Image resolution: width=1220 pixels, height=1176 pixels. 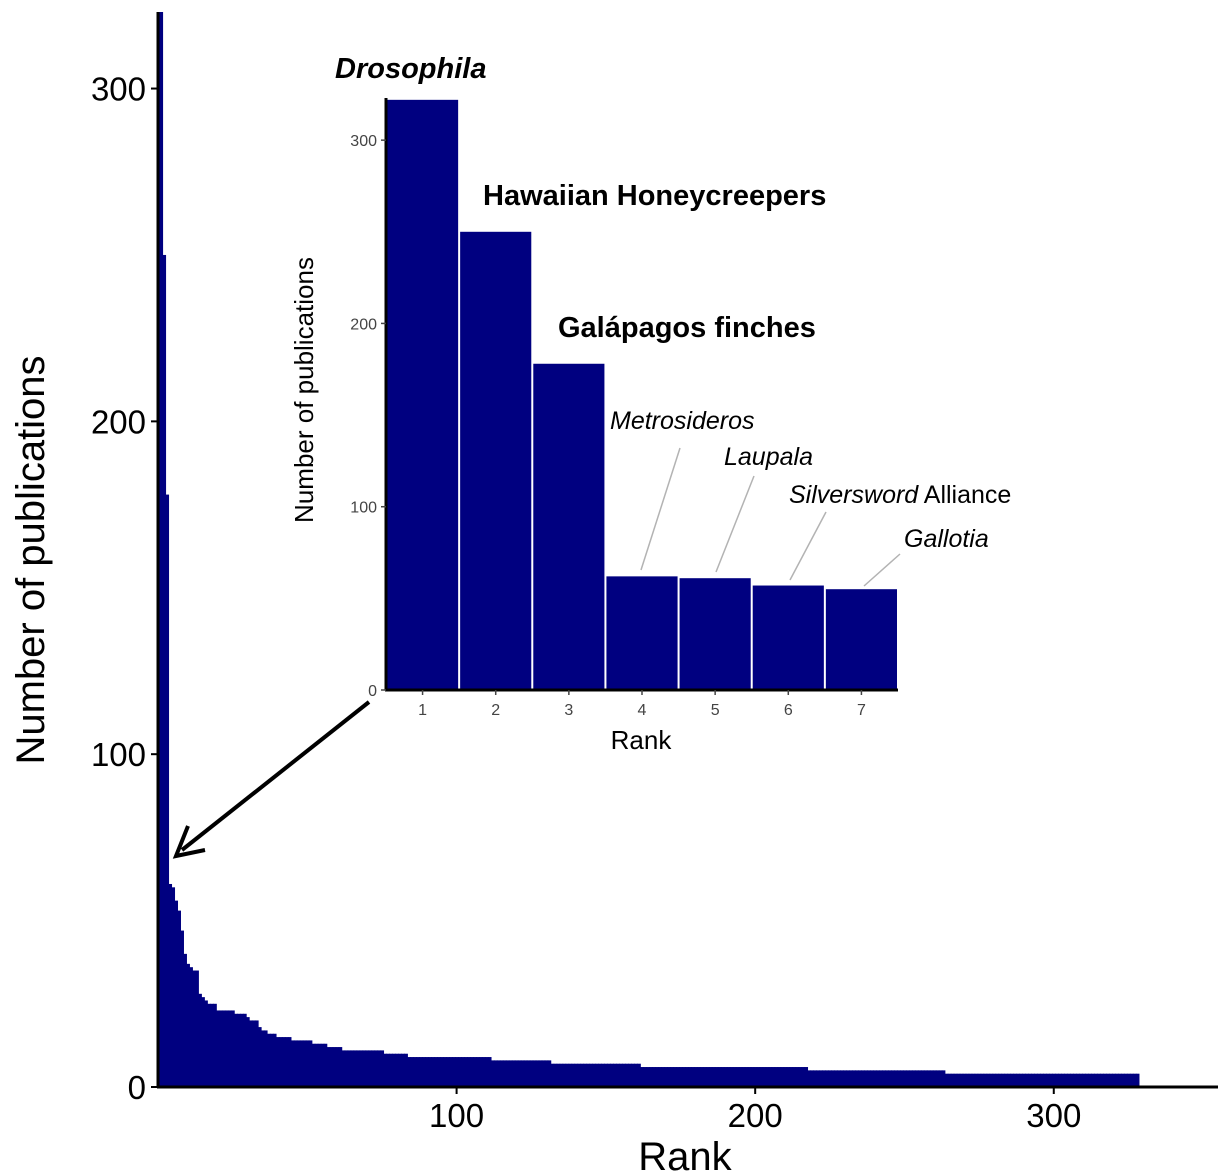 What do you see at coordinates (271, 779) in the screenshot?
I see `zoom-arrow` at bounding box center [271, 779].